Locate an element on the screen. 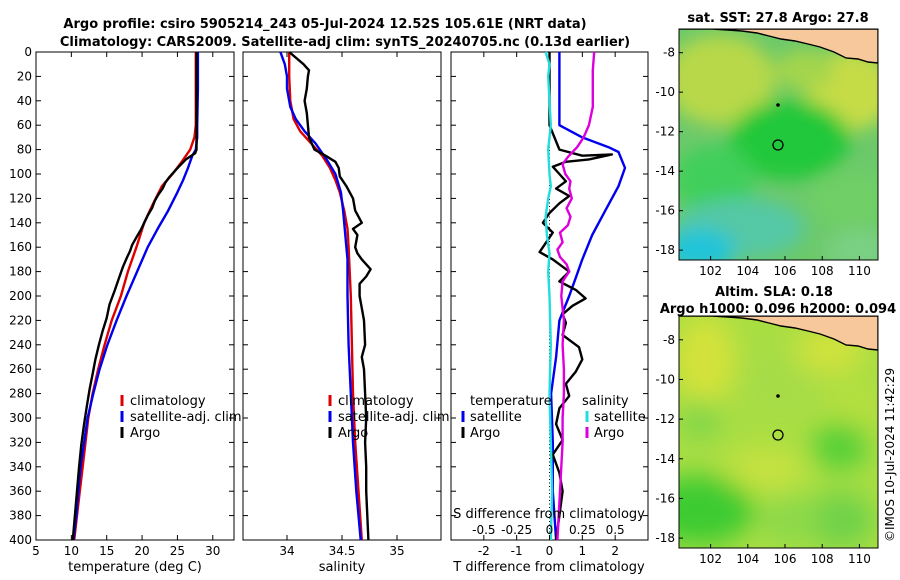 The width and height of the screenshot is (900, 580). x-tick-label: 35 is located at coordinates (396, 551).